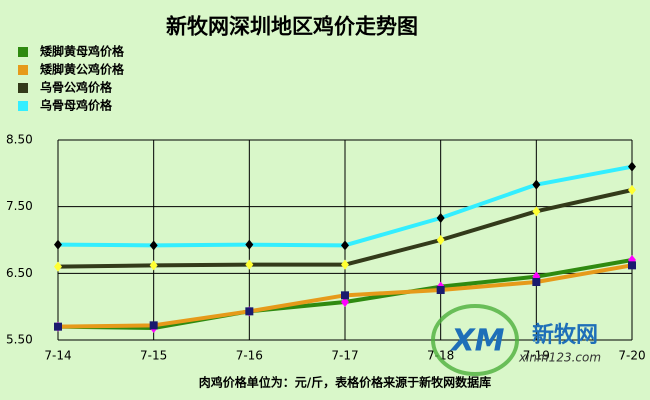  I want to click on y-tick-label: 6.50, so click(19, 273).